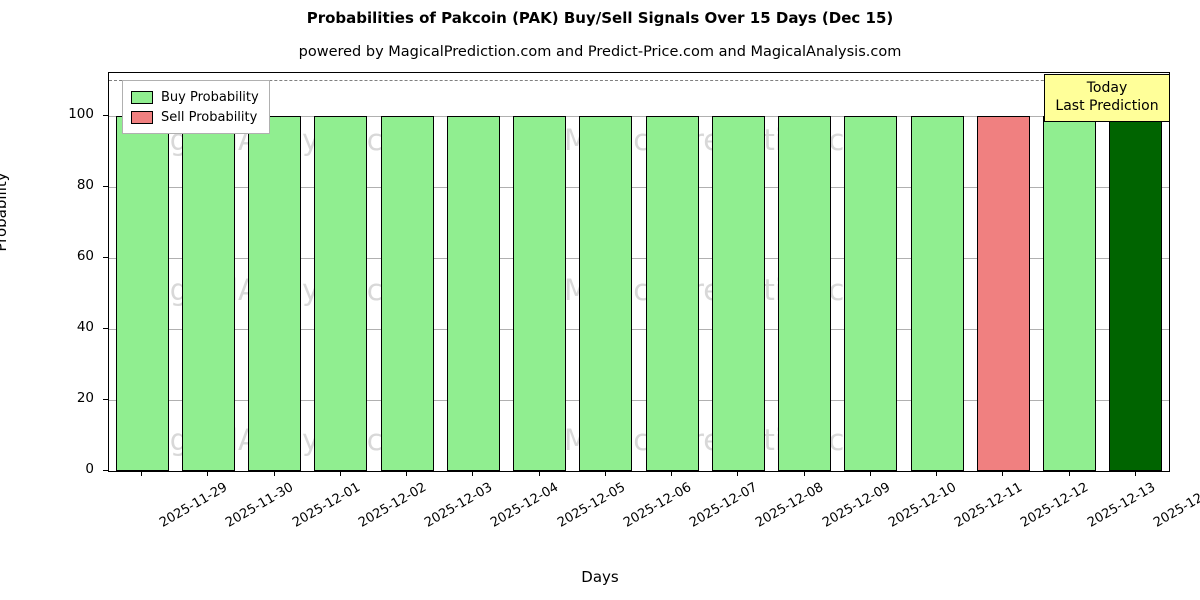 The width and height of the screenshot is (1200, 600). What do you see at coordinates (790, 505) in the screenshot?
I see `x-tick-label: 2025-12-08` at bounding box center [790, 505].